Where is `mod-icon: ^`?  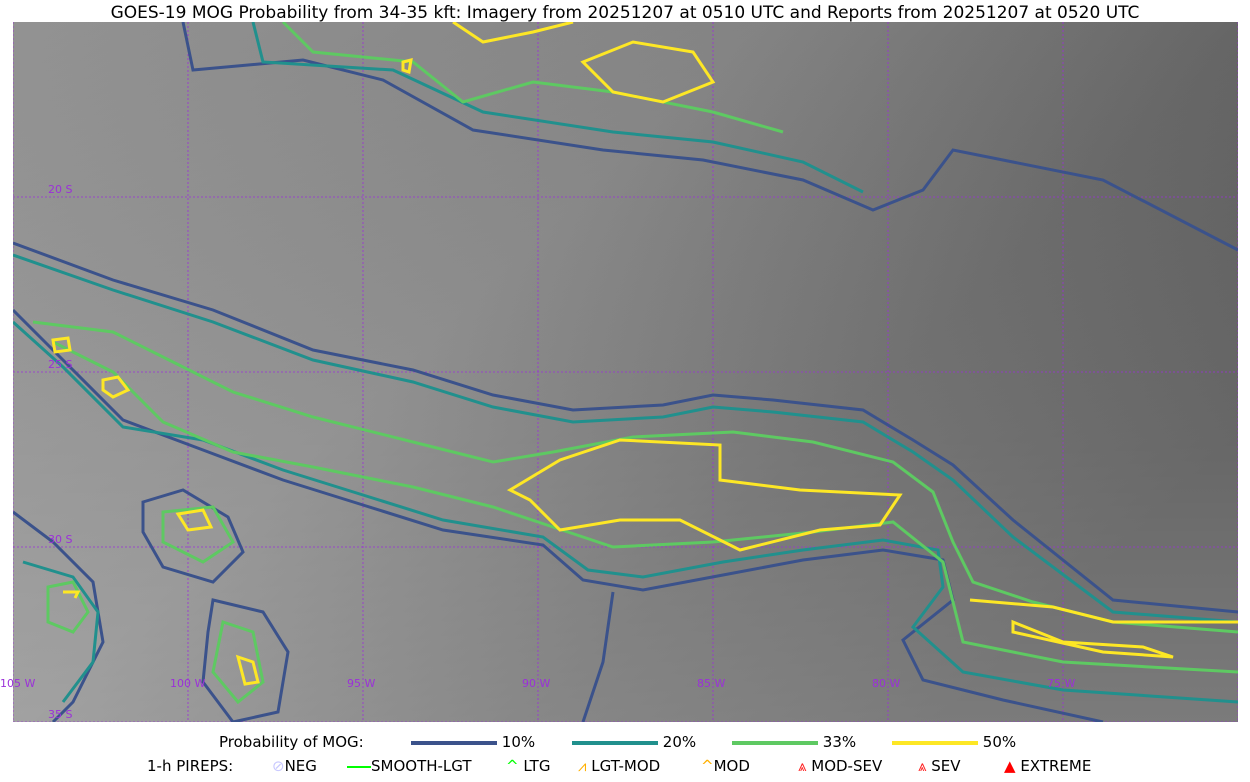 mod-icon: ^ is located at coordinates (707, 766).